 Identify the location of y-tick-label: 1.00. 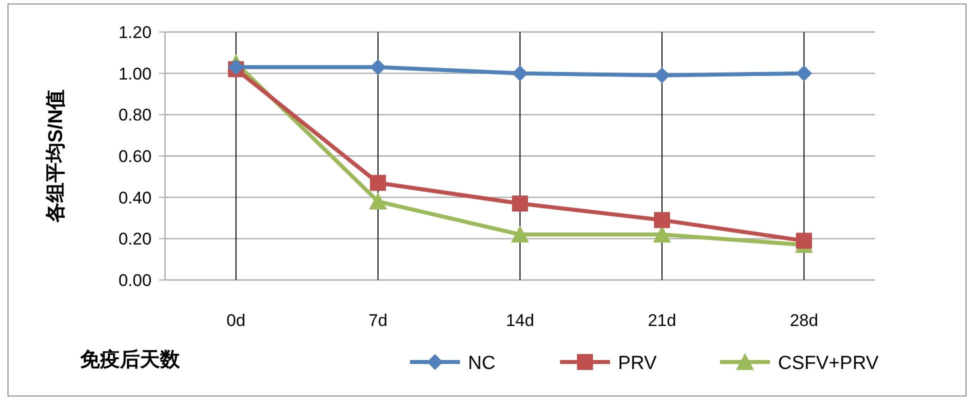
(135, 74).